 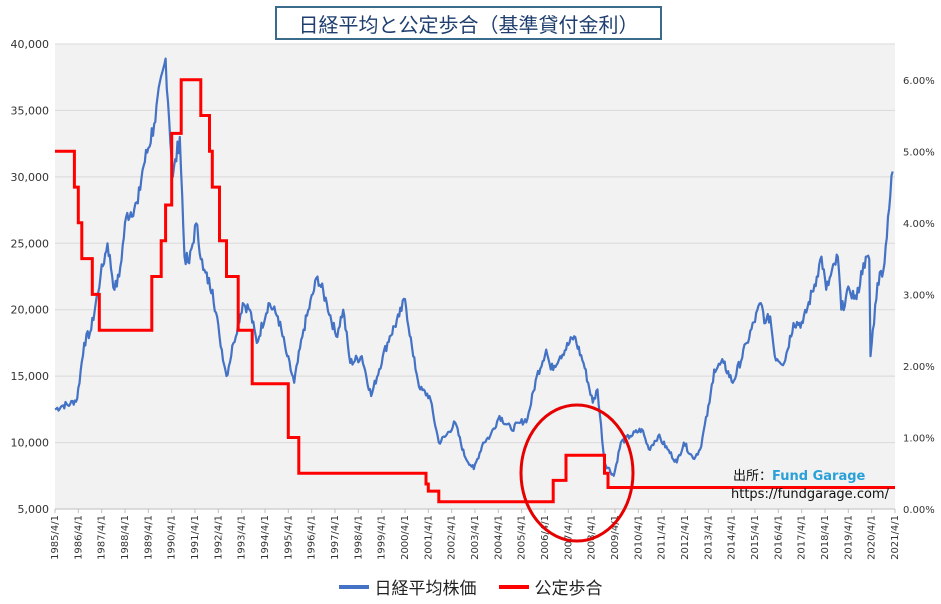 What do you see at coordinates (522, 537) in the screenshot?
I see `x-tick-label: 2005/4/1` at bounding box center [522, 537].